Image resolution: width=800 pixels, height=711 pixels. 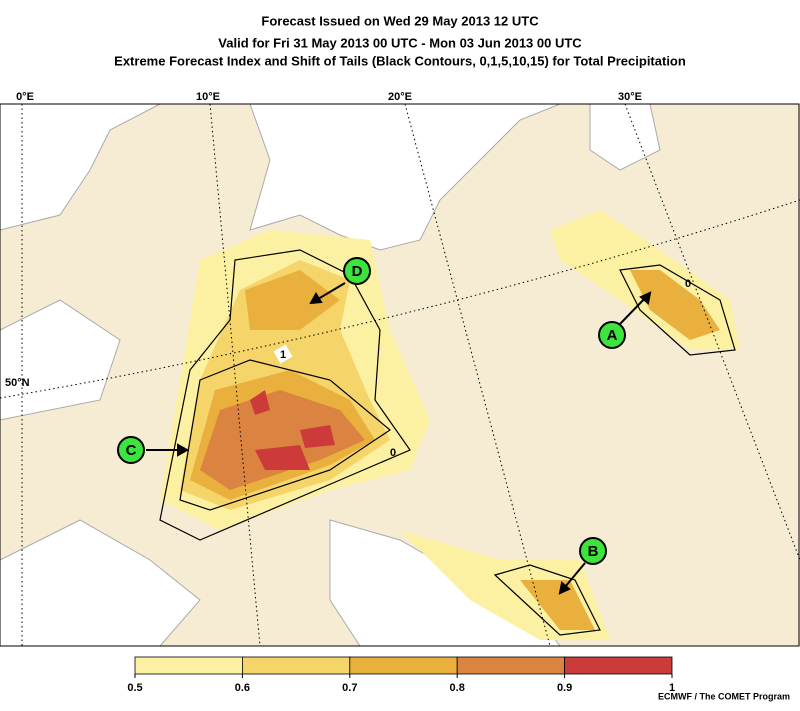 What do you see at coordinates (242, 688) in the screenshot?
I see `colorbar-tick-label: 0.6` at bounding box center [242, 688].